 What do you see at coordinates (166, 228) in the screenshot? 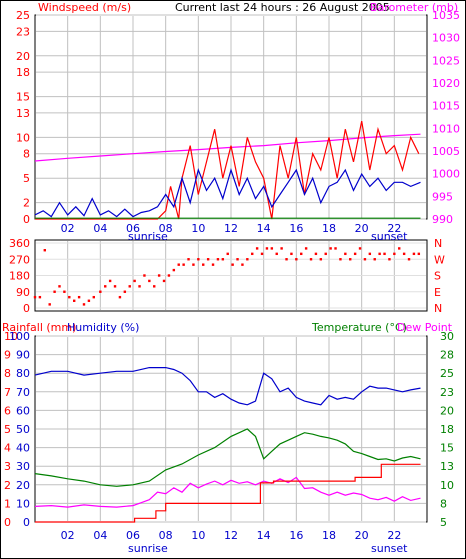
I see `hour-tick-label: 08` at bounding box center [166, 228].